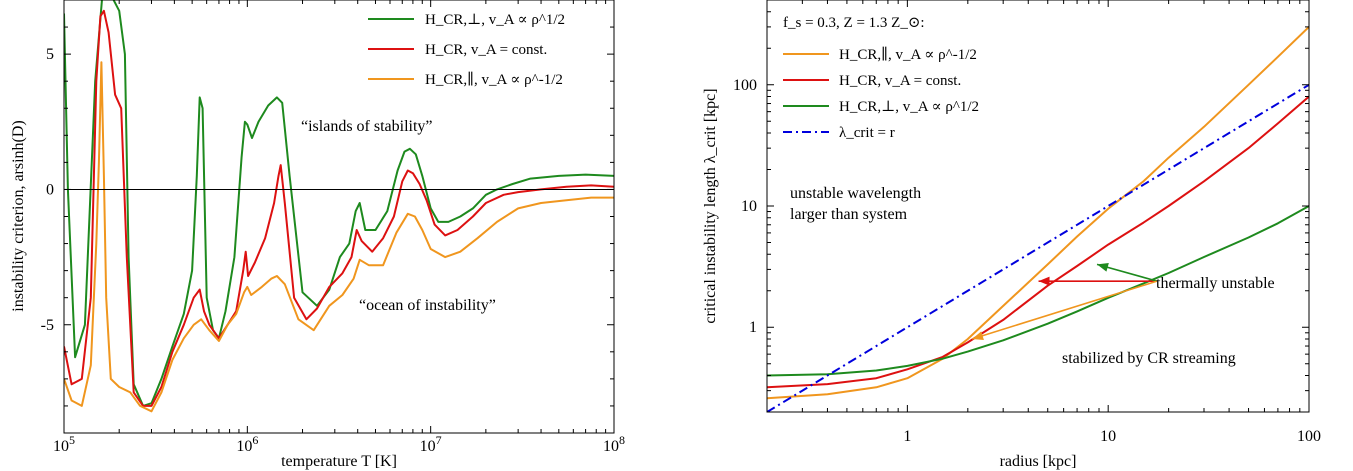 The image size is (1353, 471). Describe the element at coordinates (753, 327) in the screenshot. I see `right-y-tick-label: 1` at that location.